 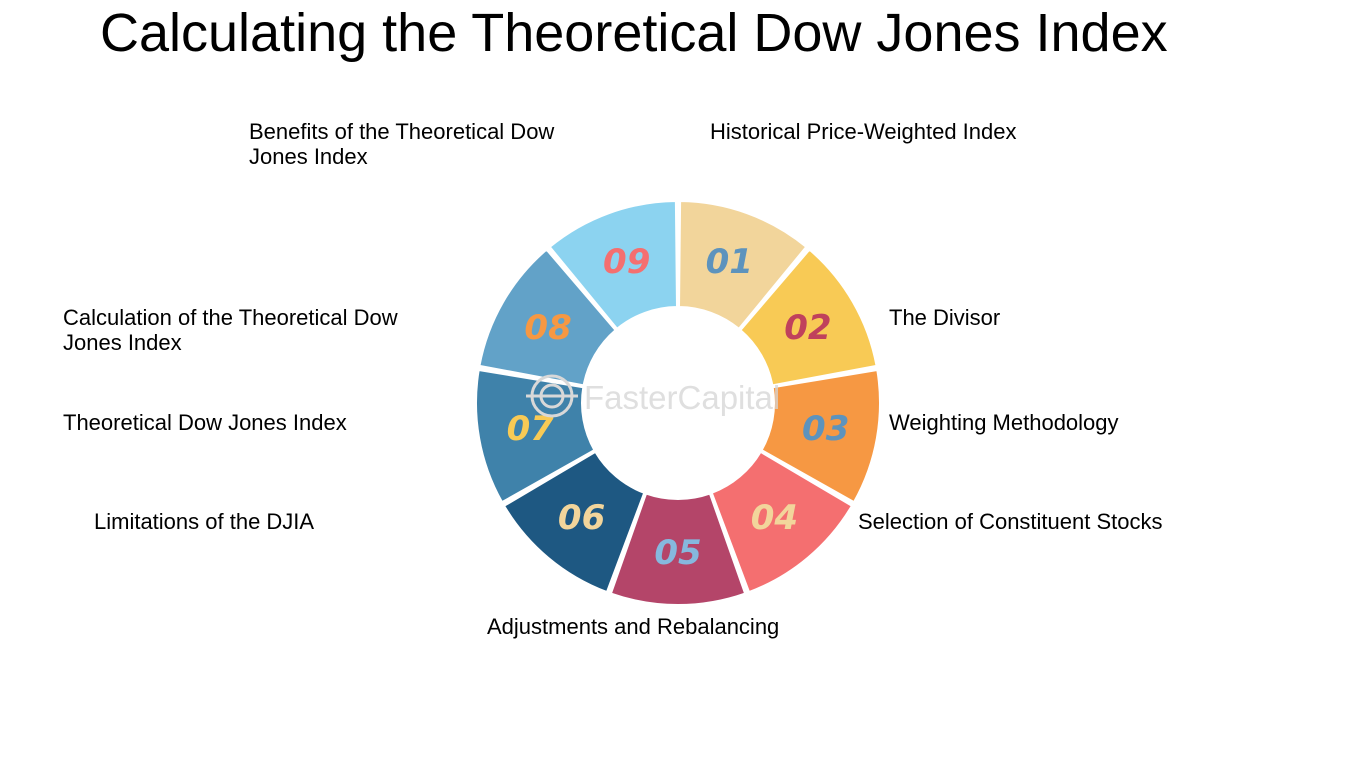 I want to click on segment-number-06: 06, so click(x=581, y=518).